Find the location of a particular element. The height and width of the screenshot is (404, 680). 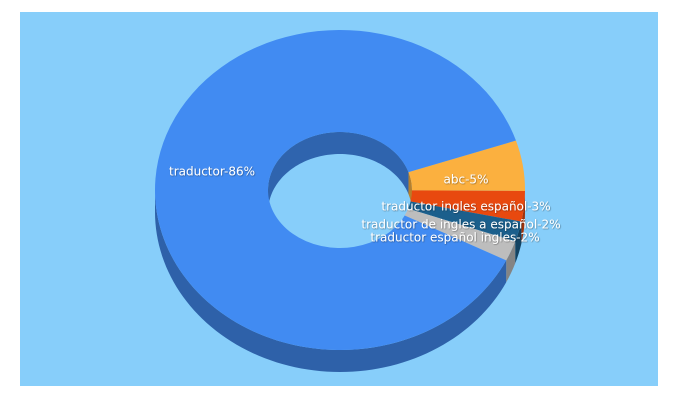

slice-label: traductor-86% is located at coordinates (212, 172).